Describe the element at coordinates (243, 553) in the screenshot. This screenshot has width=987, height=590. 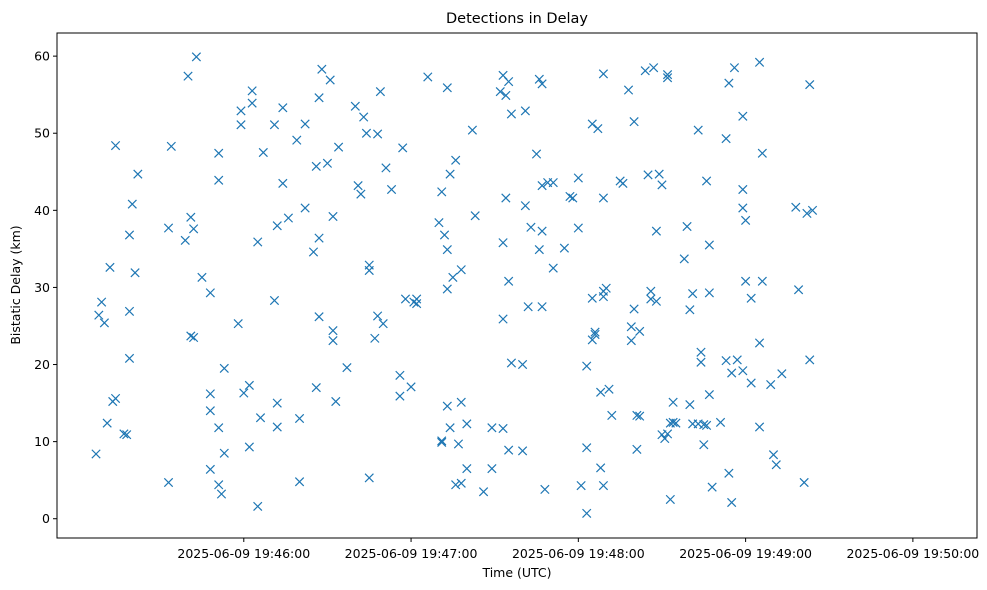
I see `x-tick-label: 2025-06-09 19:46:00` at that location.